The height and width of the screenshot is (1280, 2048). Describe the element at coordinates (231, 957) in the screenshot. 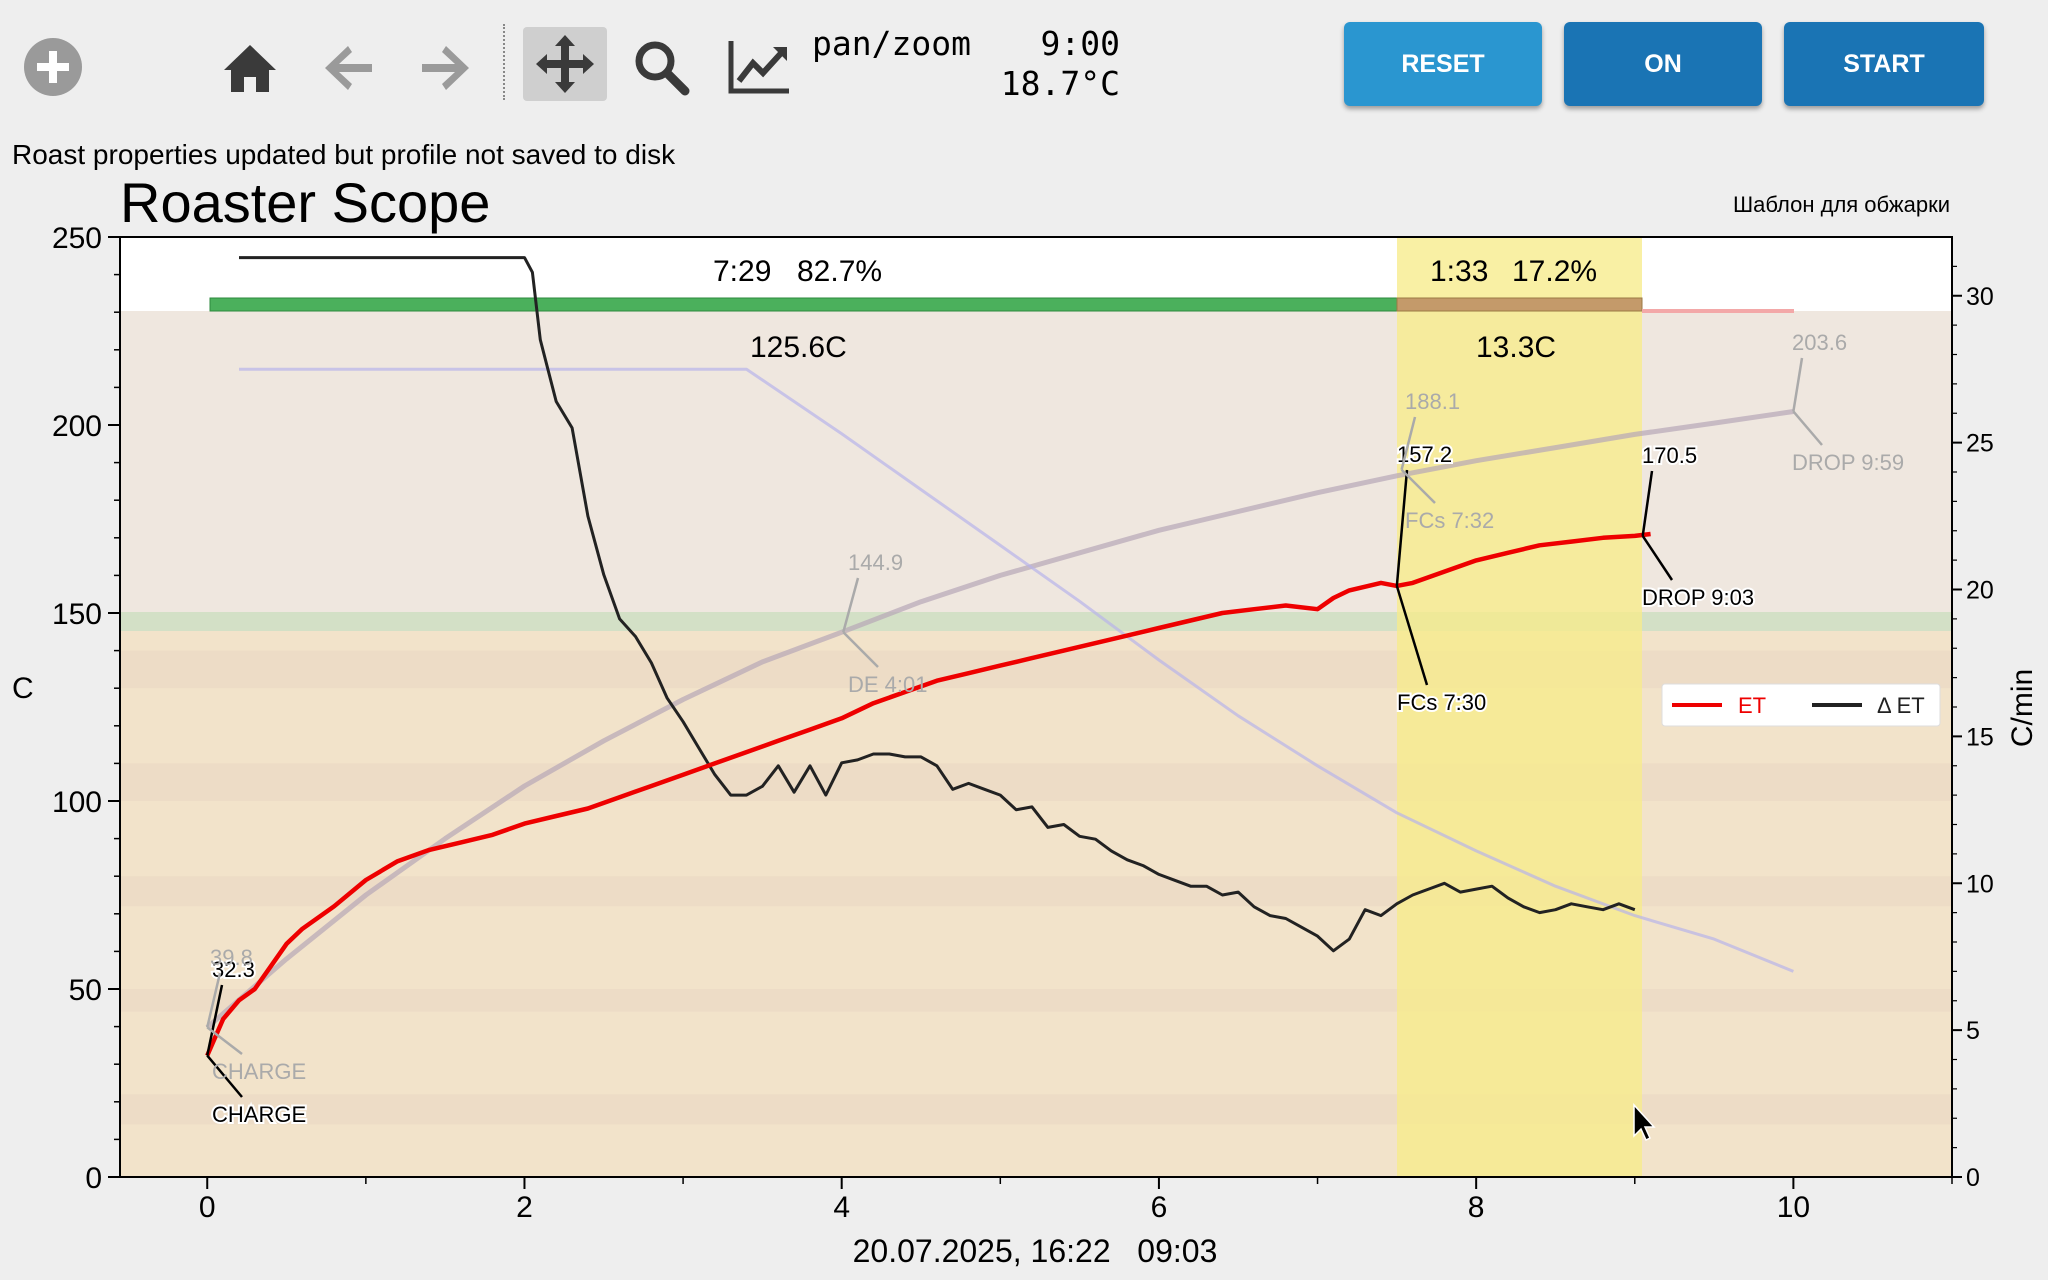

I see `event-value: 39.8` at that location.